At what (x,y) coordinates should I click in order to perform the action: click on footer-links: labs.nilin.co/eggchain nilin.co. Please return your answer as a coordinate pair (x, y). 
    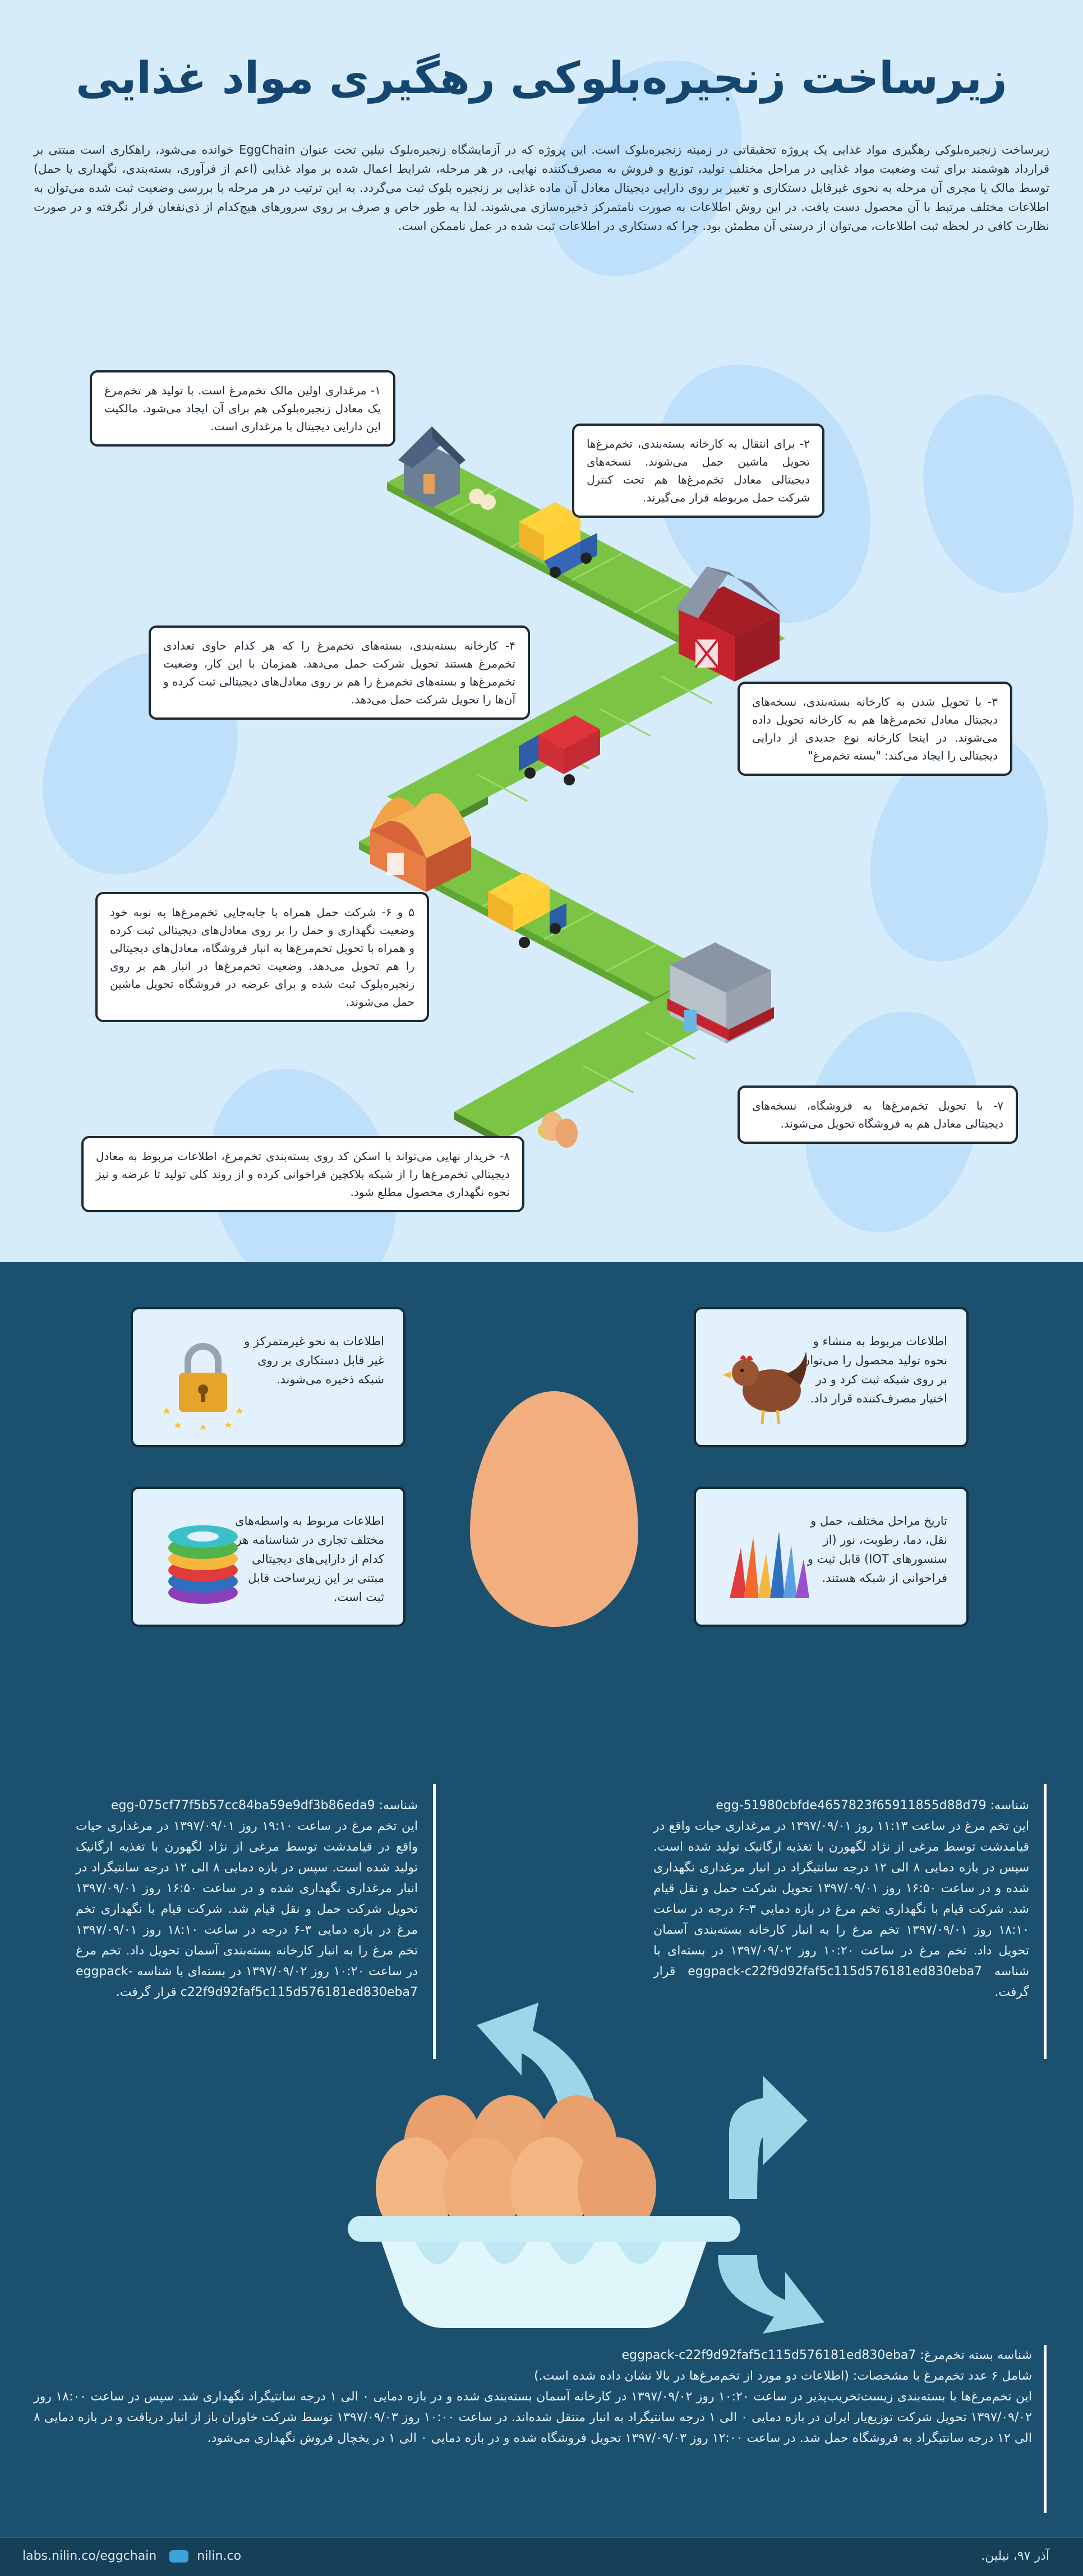
    Looking at the image, I should click on (131, 2556).